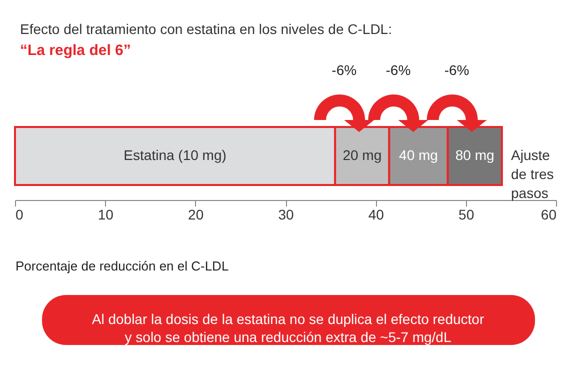 Image resolution: width=576 pixels, height=389 pixels. What do you see at coordinates (206, 29) in the screenshot?
I see `chart-title: Efecto del tratamiento con estatina en los niveles de C-LDL:` at bounding box center [206, 29].